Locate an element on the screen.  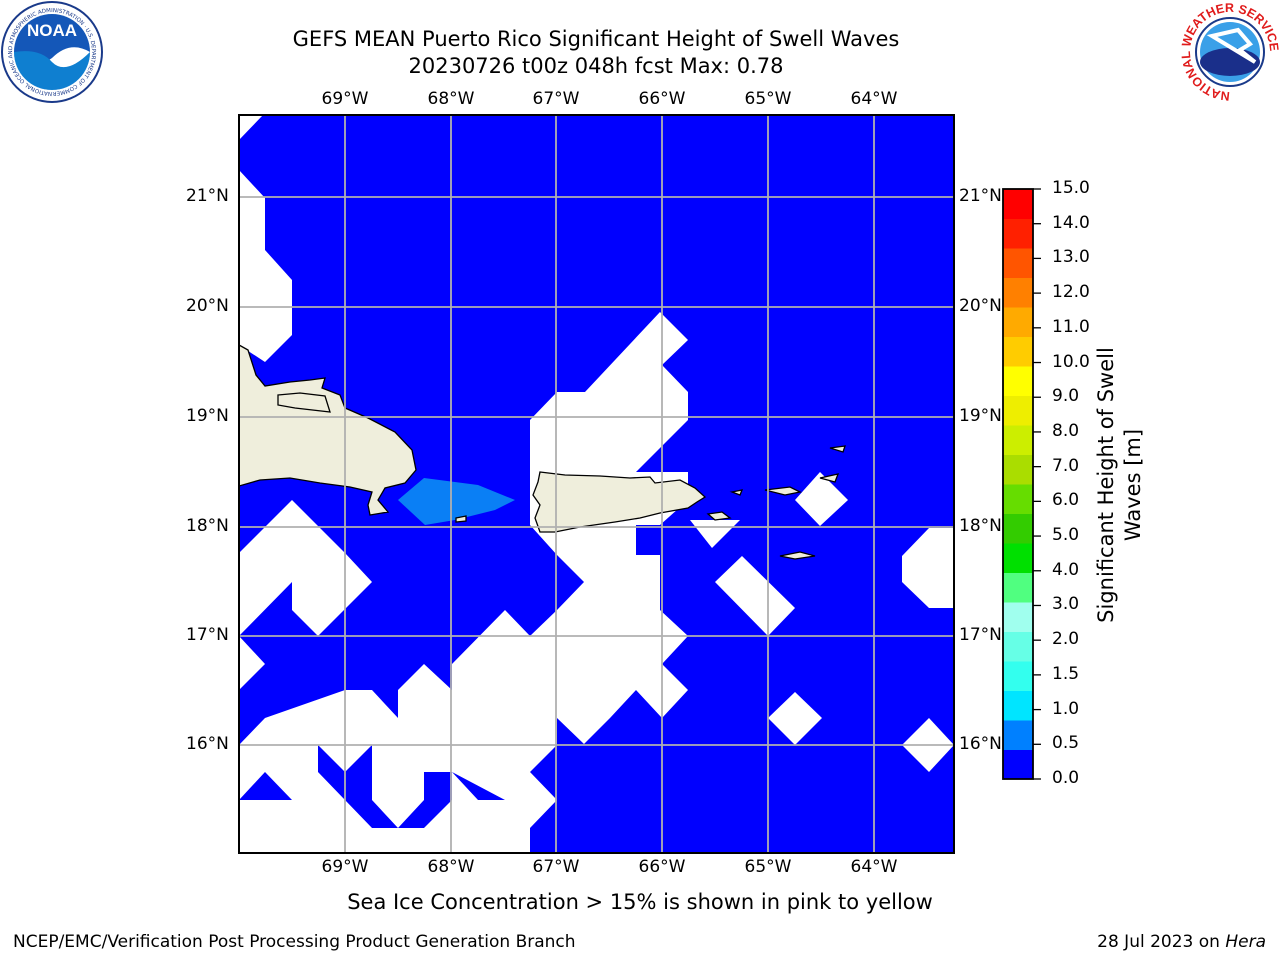
lon-tick-bottom: 66°W is located at coordinates (662, 867).